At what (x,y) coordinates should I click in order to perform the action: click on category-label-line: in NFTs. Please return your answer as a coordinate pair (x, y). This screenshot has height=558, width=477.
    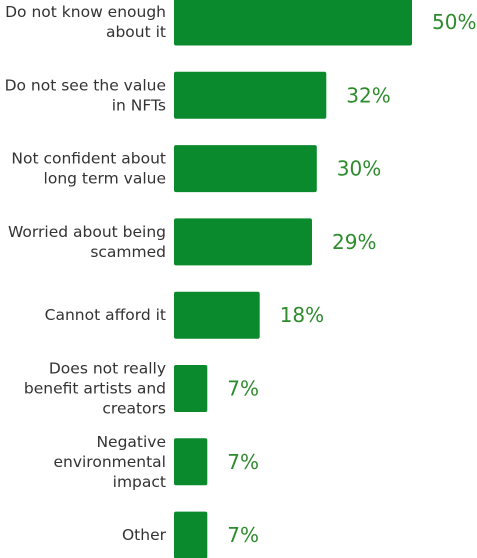
    Looking at the image, I should click on (139, 105).